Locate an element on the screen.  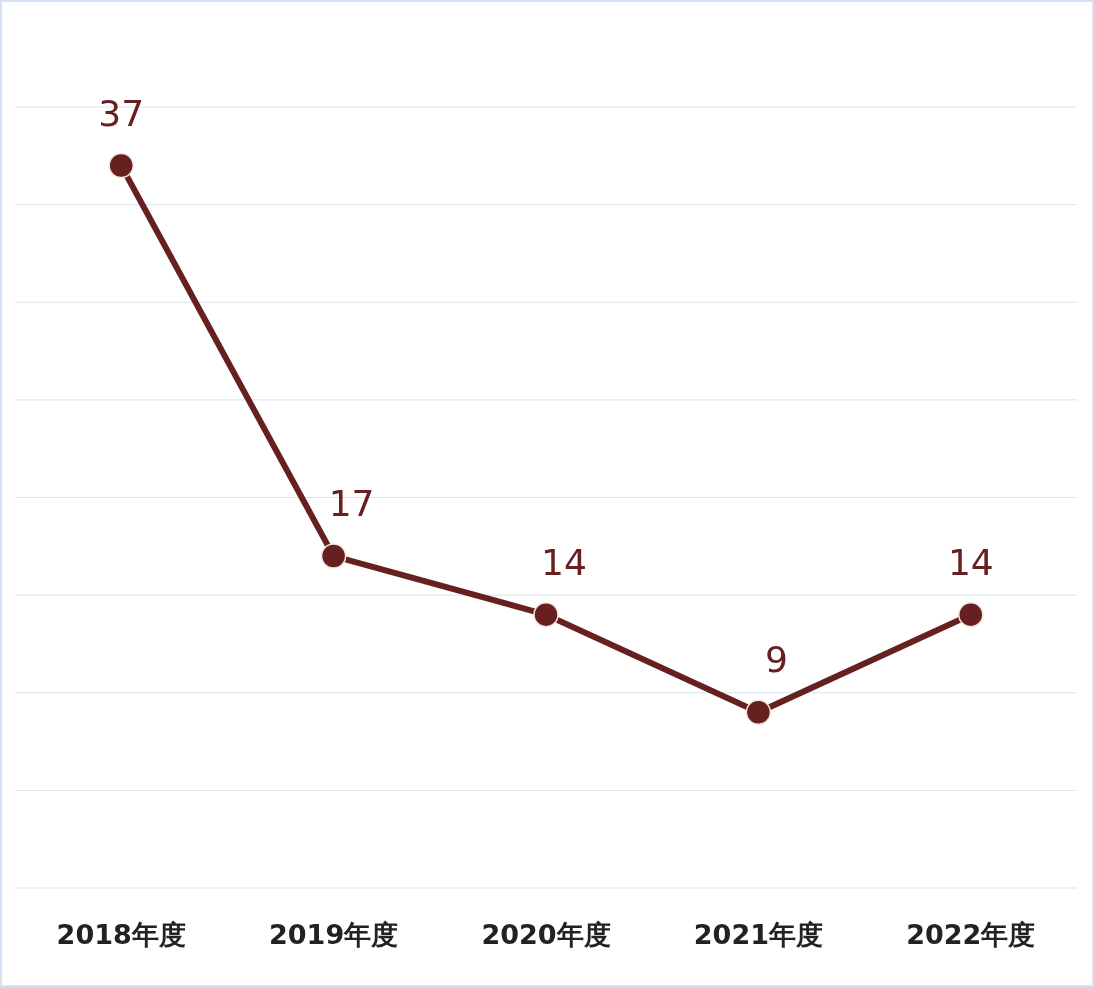
x-tick-label: 2020年度 is located at coordinates (546, 934).